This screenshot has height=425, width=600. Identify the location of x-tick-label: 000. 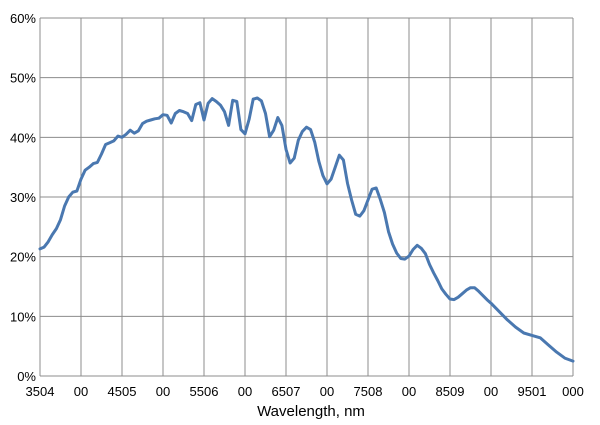
(573, 391).